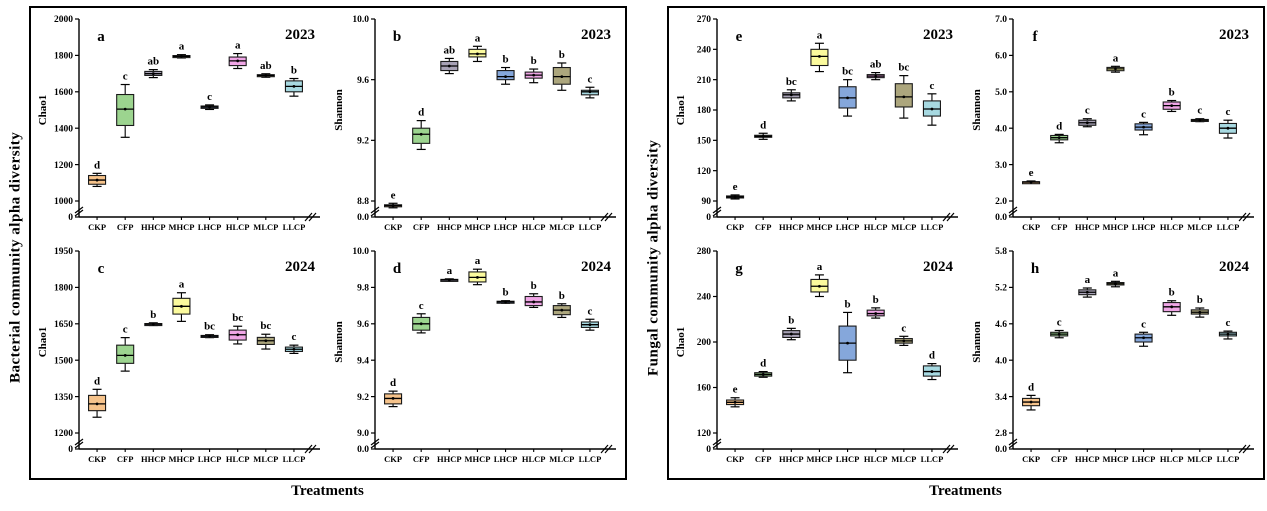 Image resolution: width=1267 pixels, height=511 pixels. What do you see at coordinates (363, 289) in the screenshot?
I see `svg-text: 9.8` at bounding box center [363, 289].